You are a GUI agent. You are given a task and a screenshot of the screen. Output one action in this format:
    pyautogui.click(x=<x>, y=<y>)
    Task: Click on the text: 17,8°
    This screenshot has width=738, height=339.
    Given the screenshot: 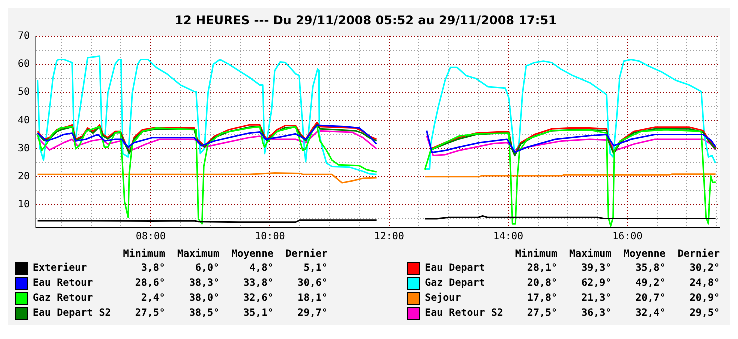 What is the action you would take?
    pyautogui.click(x=542, y=299)
    